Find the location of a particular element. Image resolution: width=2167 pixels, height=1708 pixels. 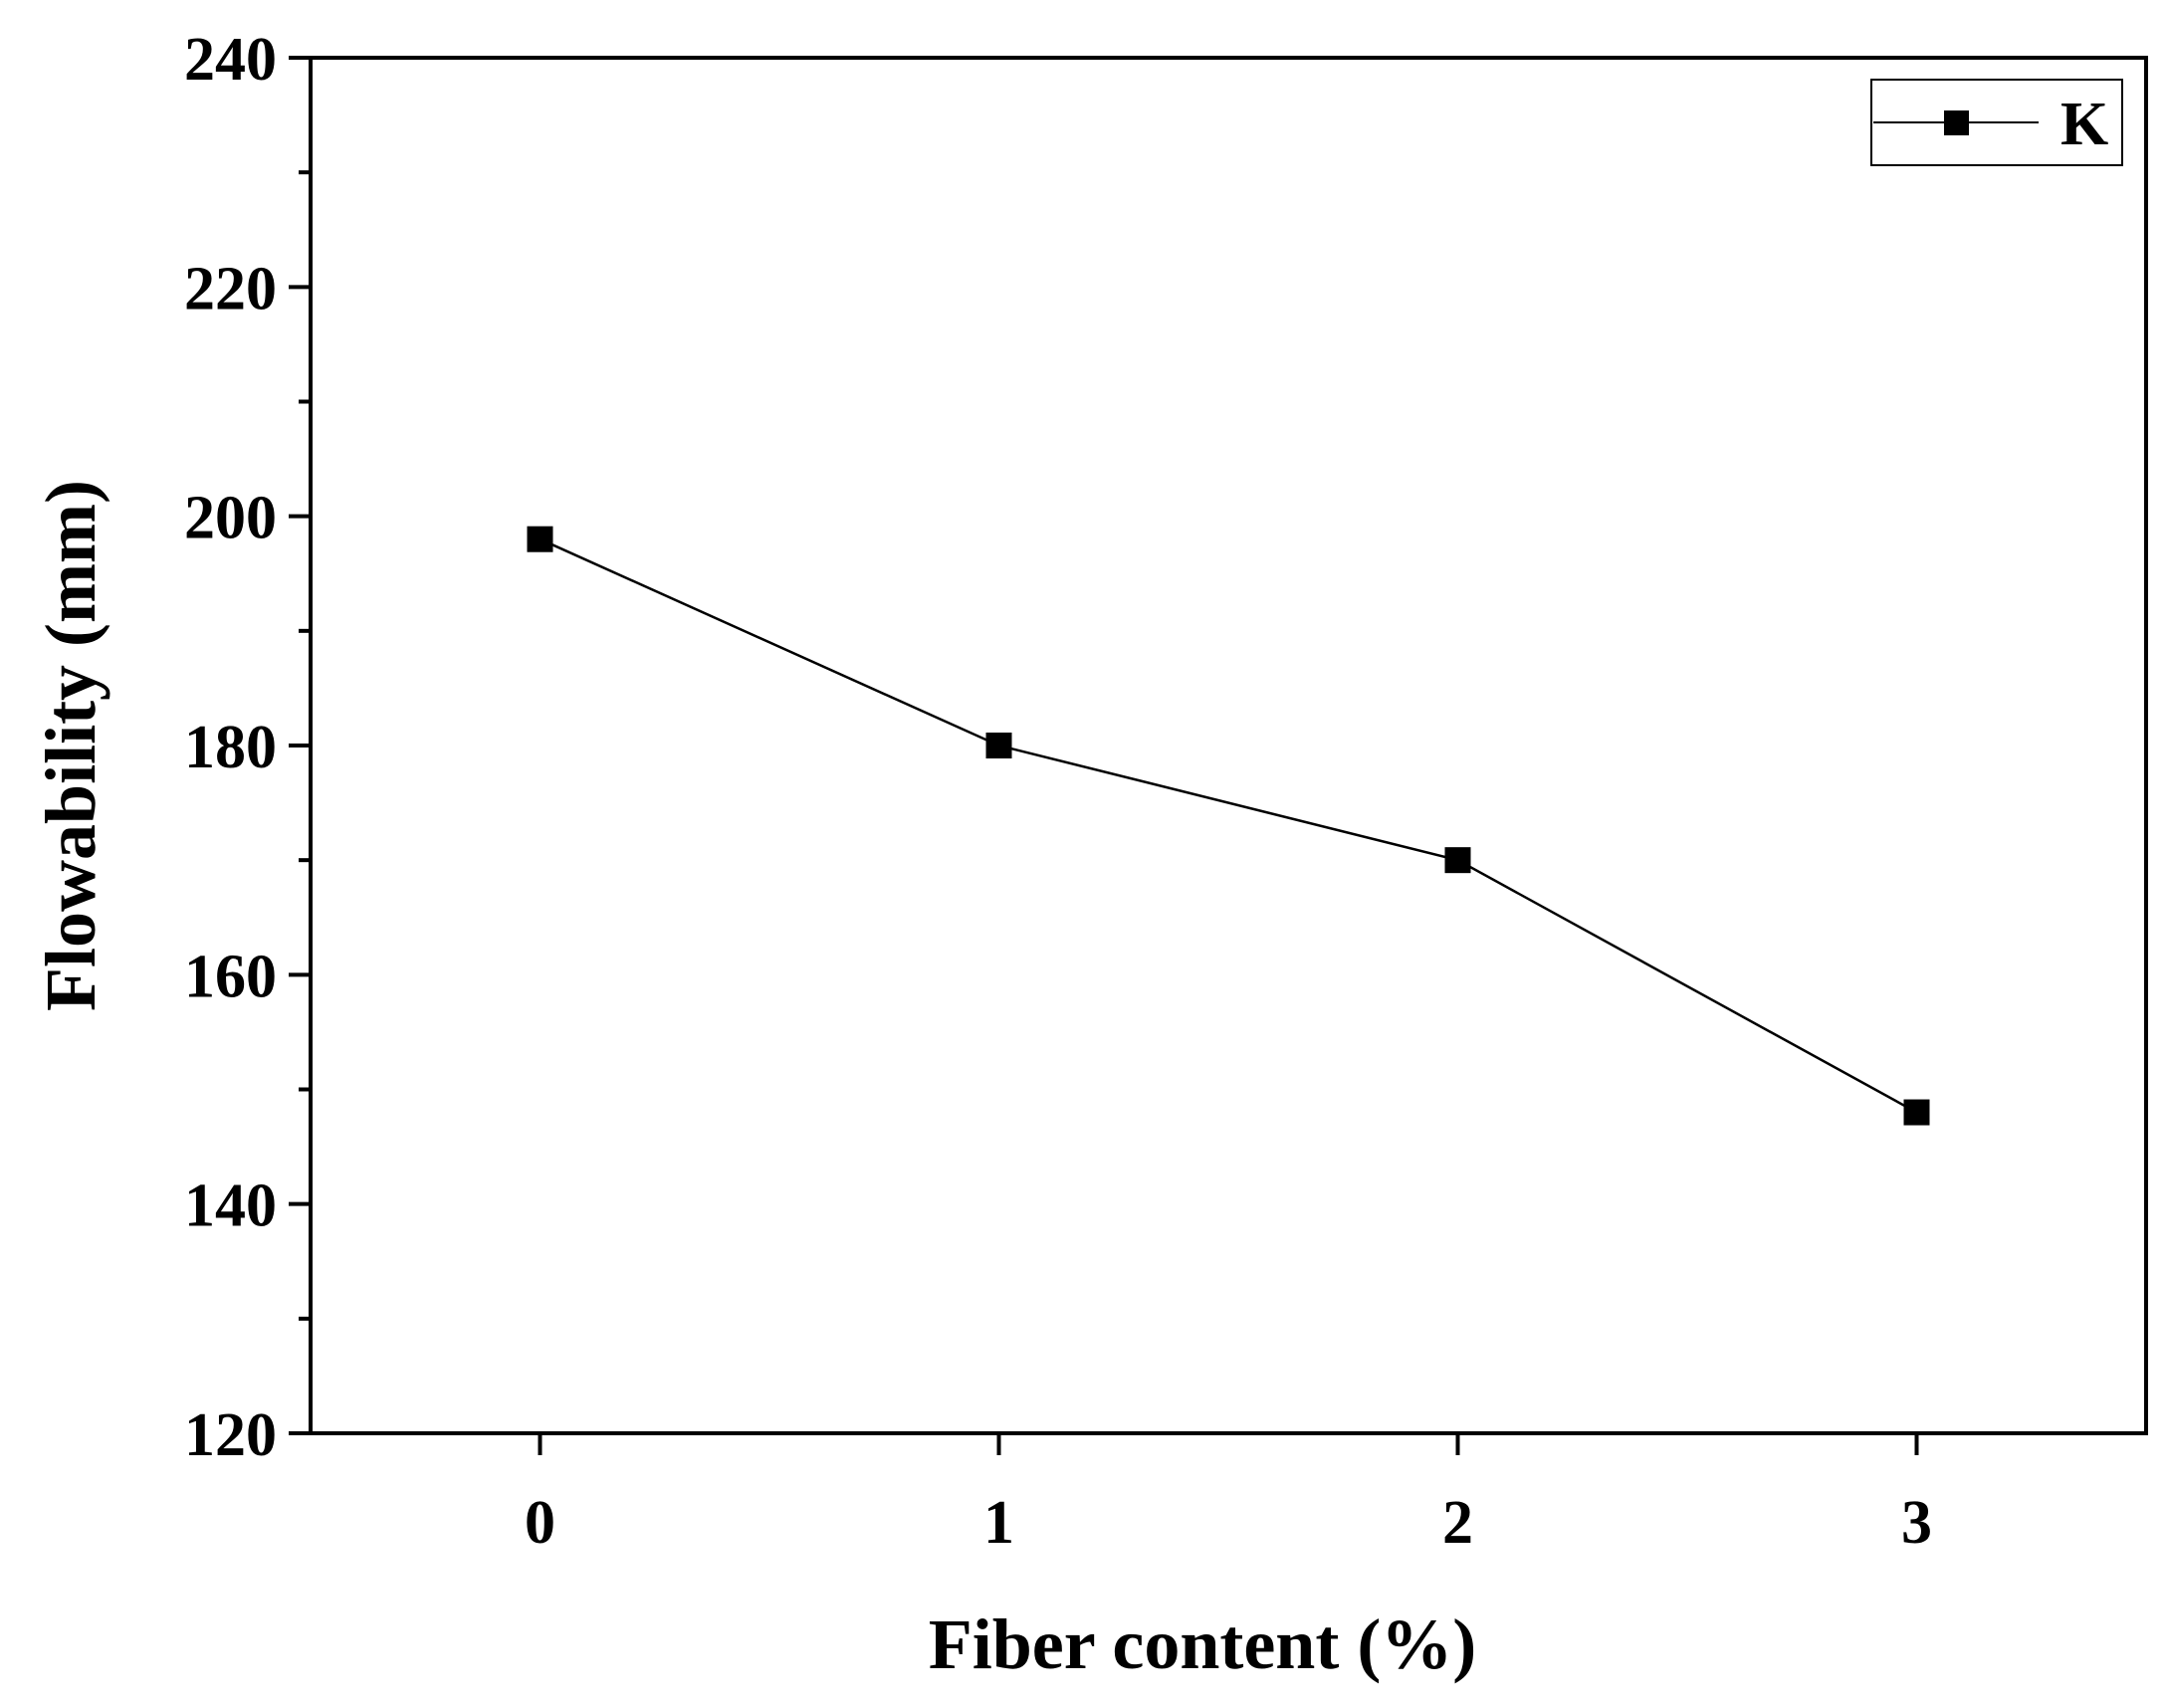

y-tick-label: 180 is located at coordinates (230, 747).